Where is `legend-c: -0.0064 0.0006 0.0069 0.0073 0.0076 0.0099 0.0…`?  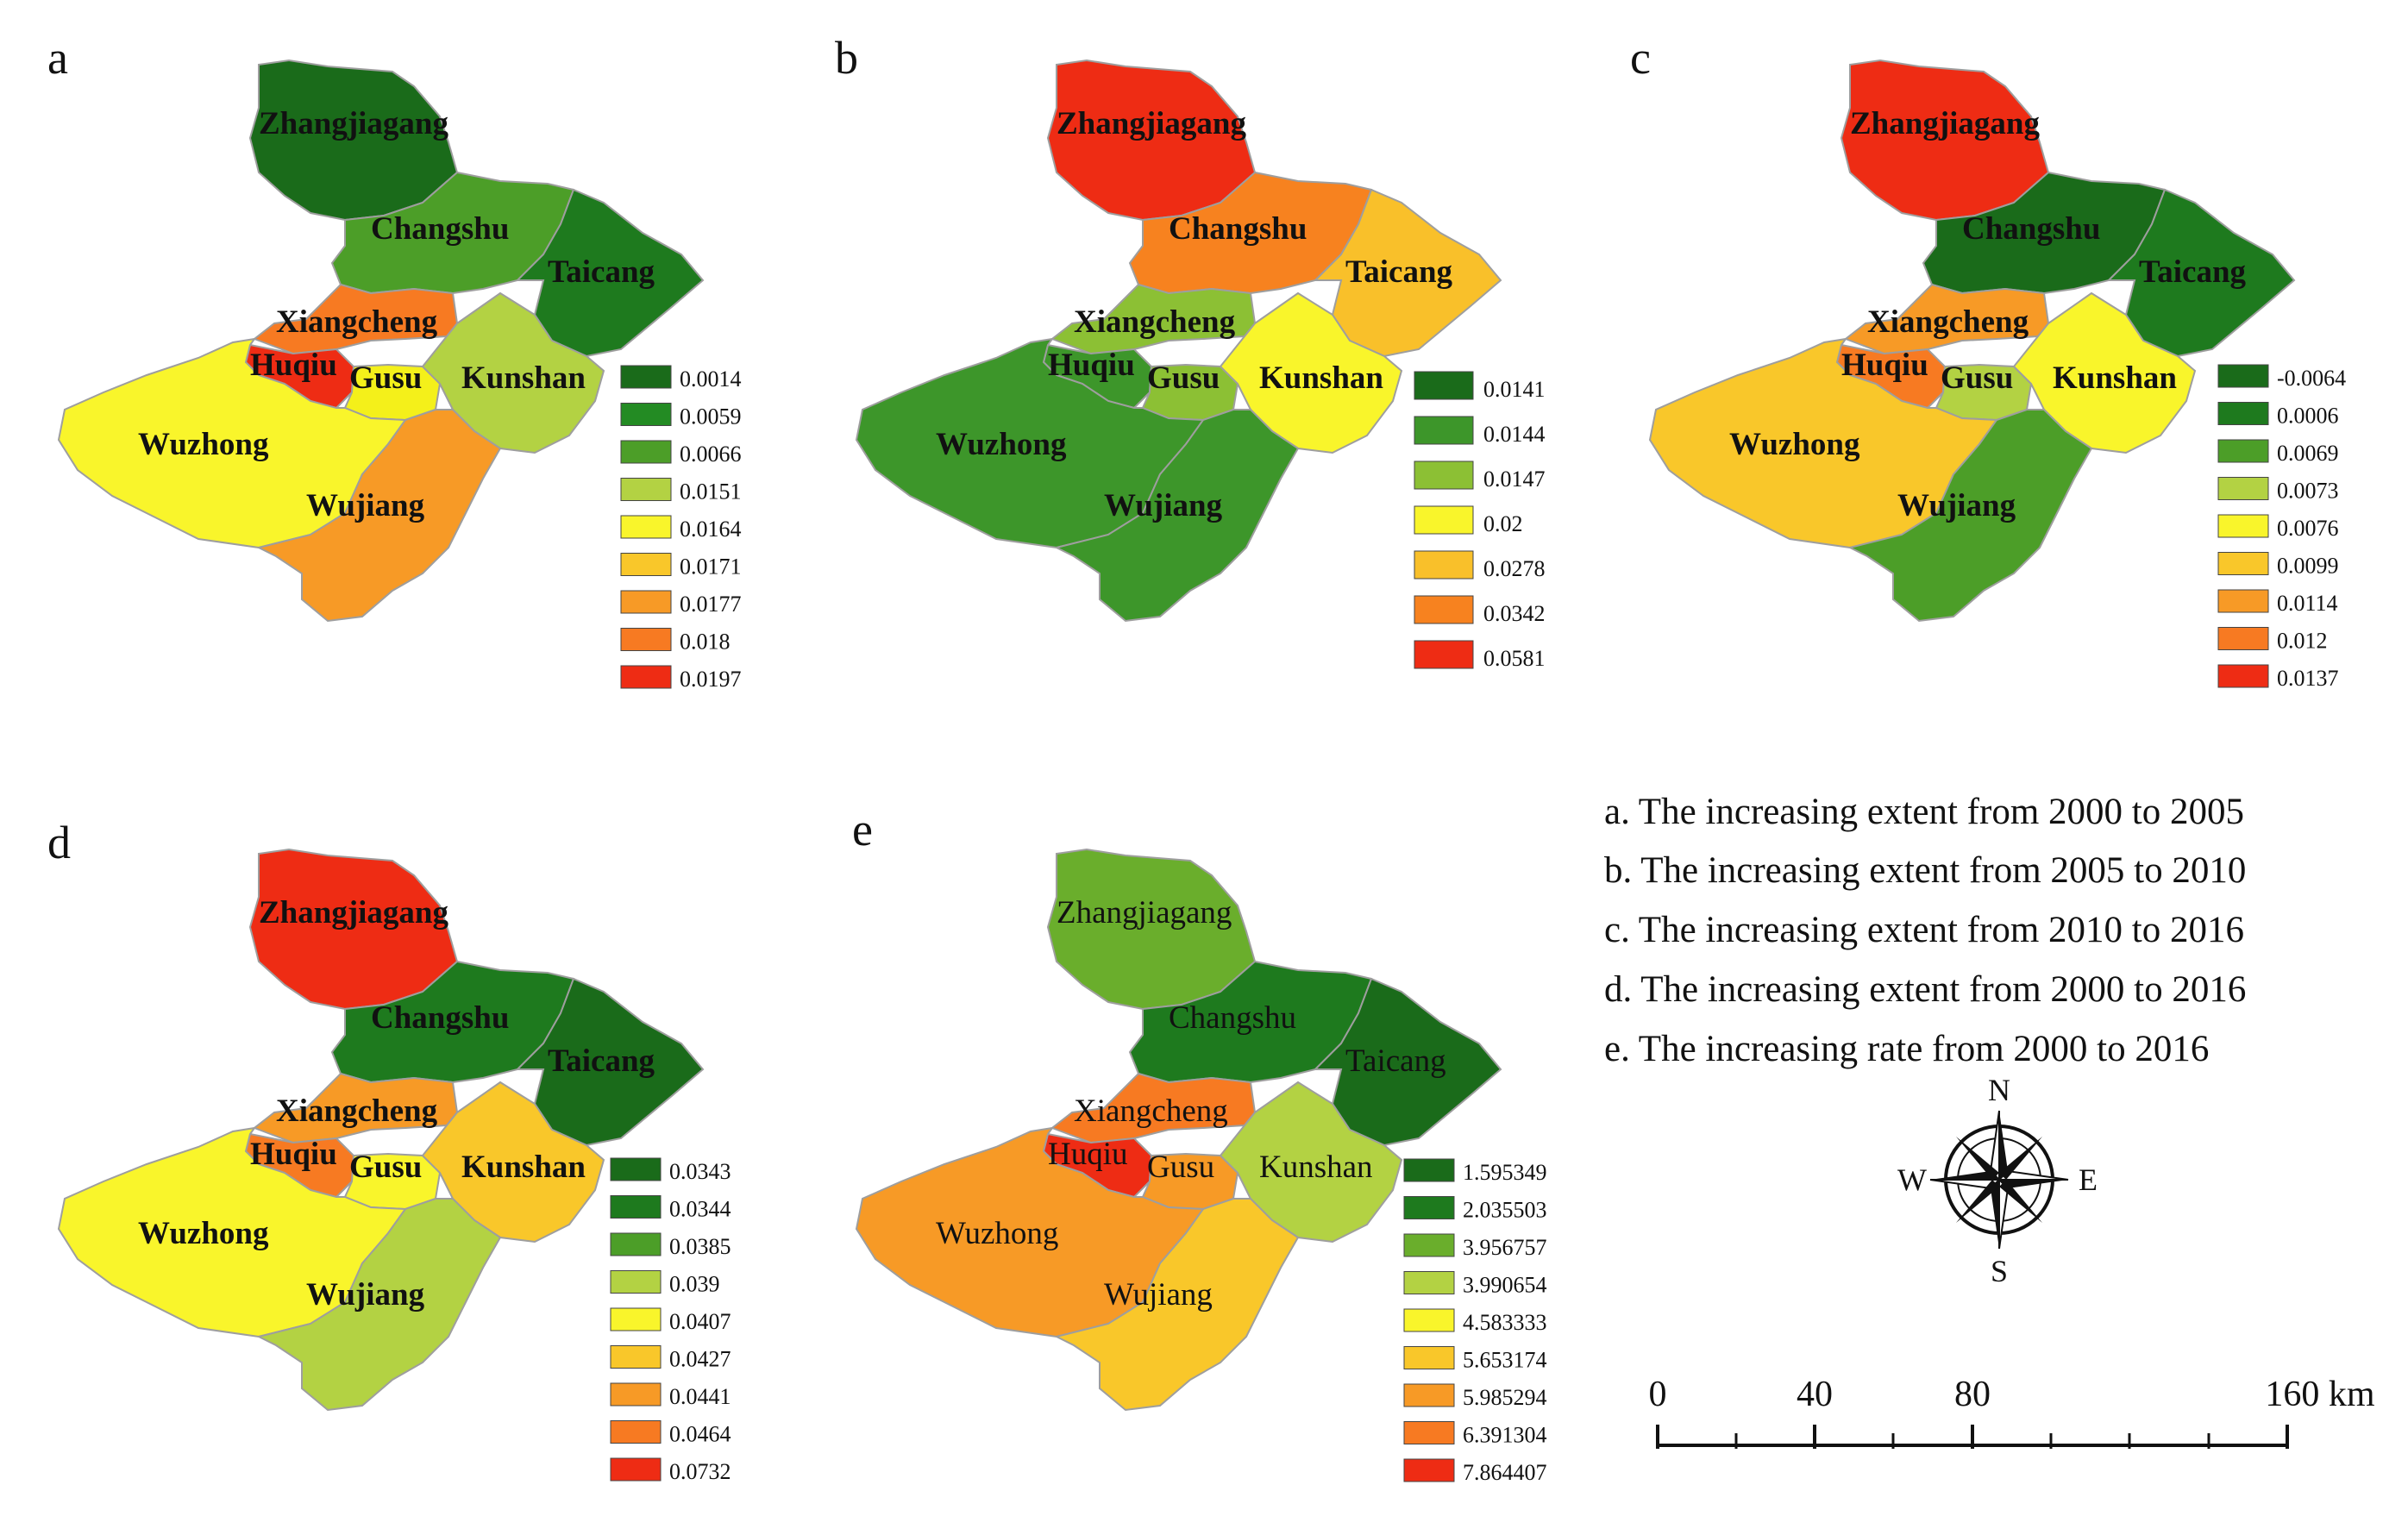
legend-c: -0.0064 0.0006 0.0069 0.0073 0.0076 0.0099 0.0… is located at coordinates (2281, 527).